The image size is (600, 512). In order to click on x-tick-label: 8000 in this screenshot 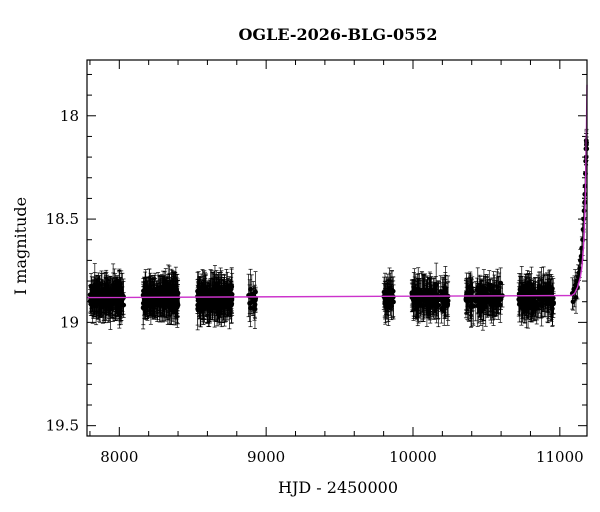, I will do `click(119, 457)`.